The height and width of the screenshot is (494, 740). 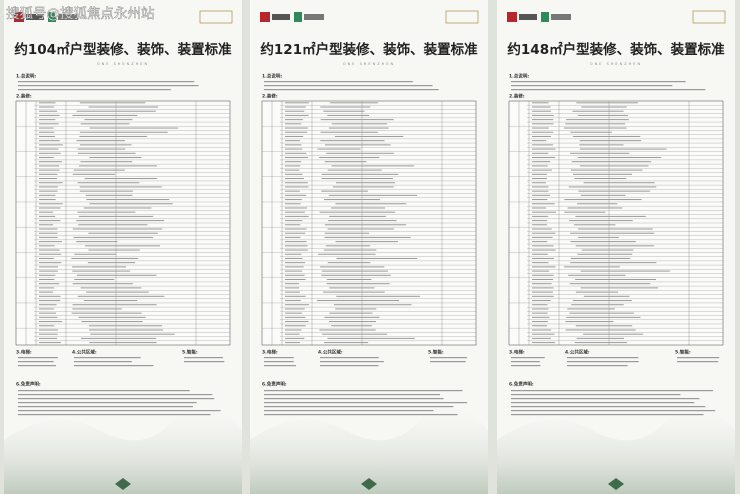 I want to click on emblem, so click(x=616, y=484).